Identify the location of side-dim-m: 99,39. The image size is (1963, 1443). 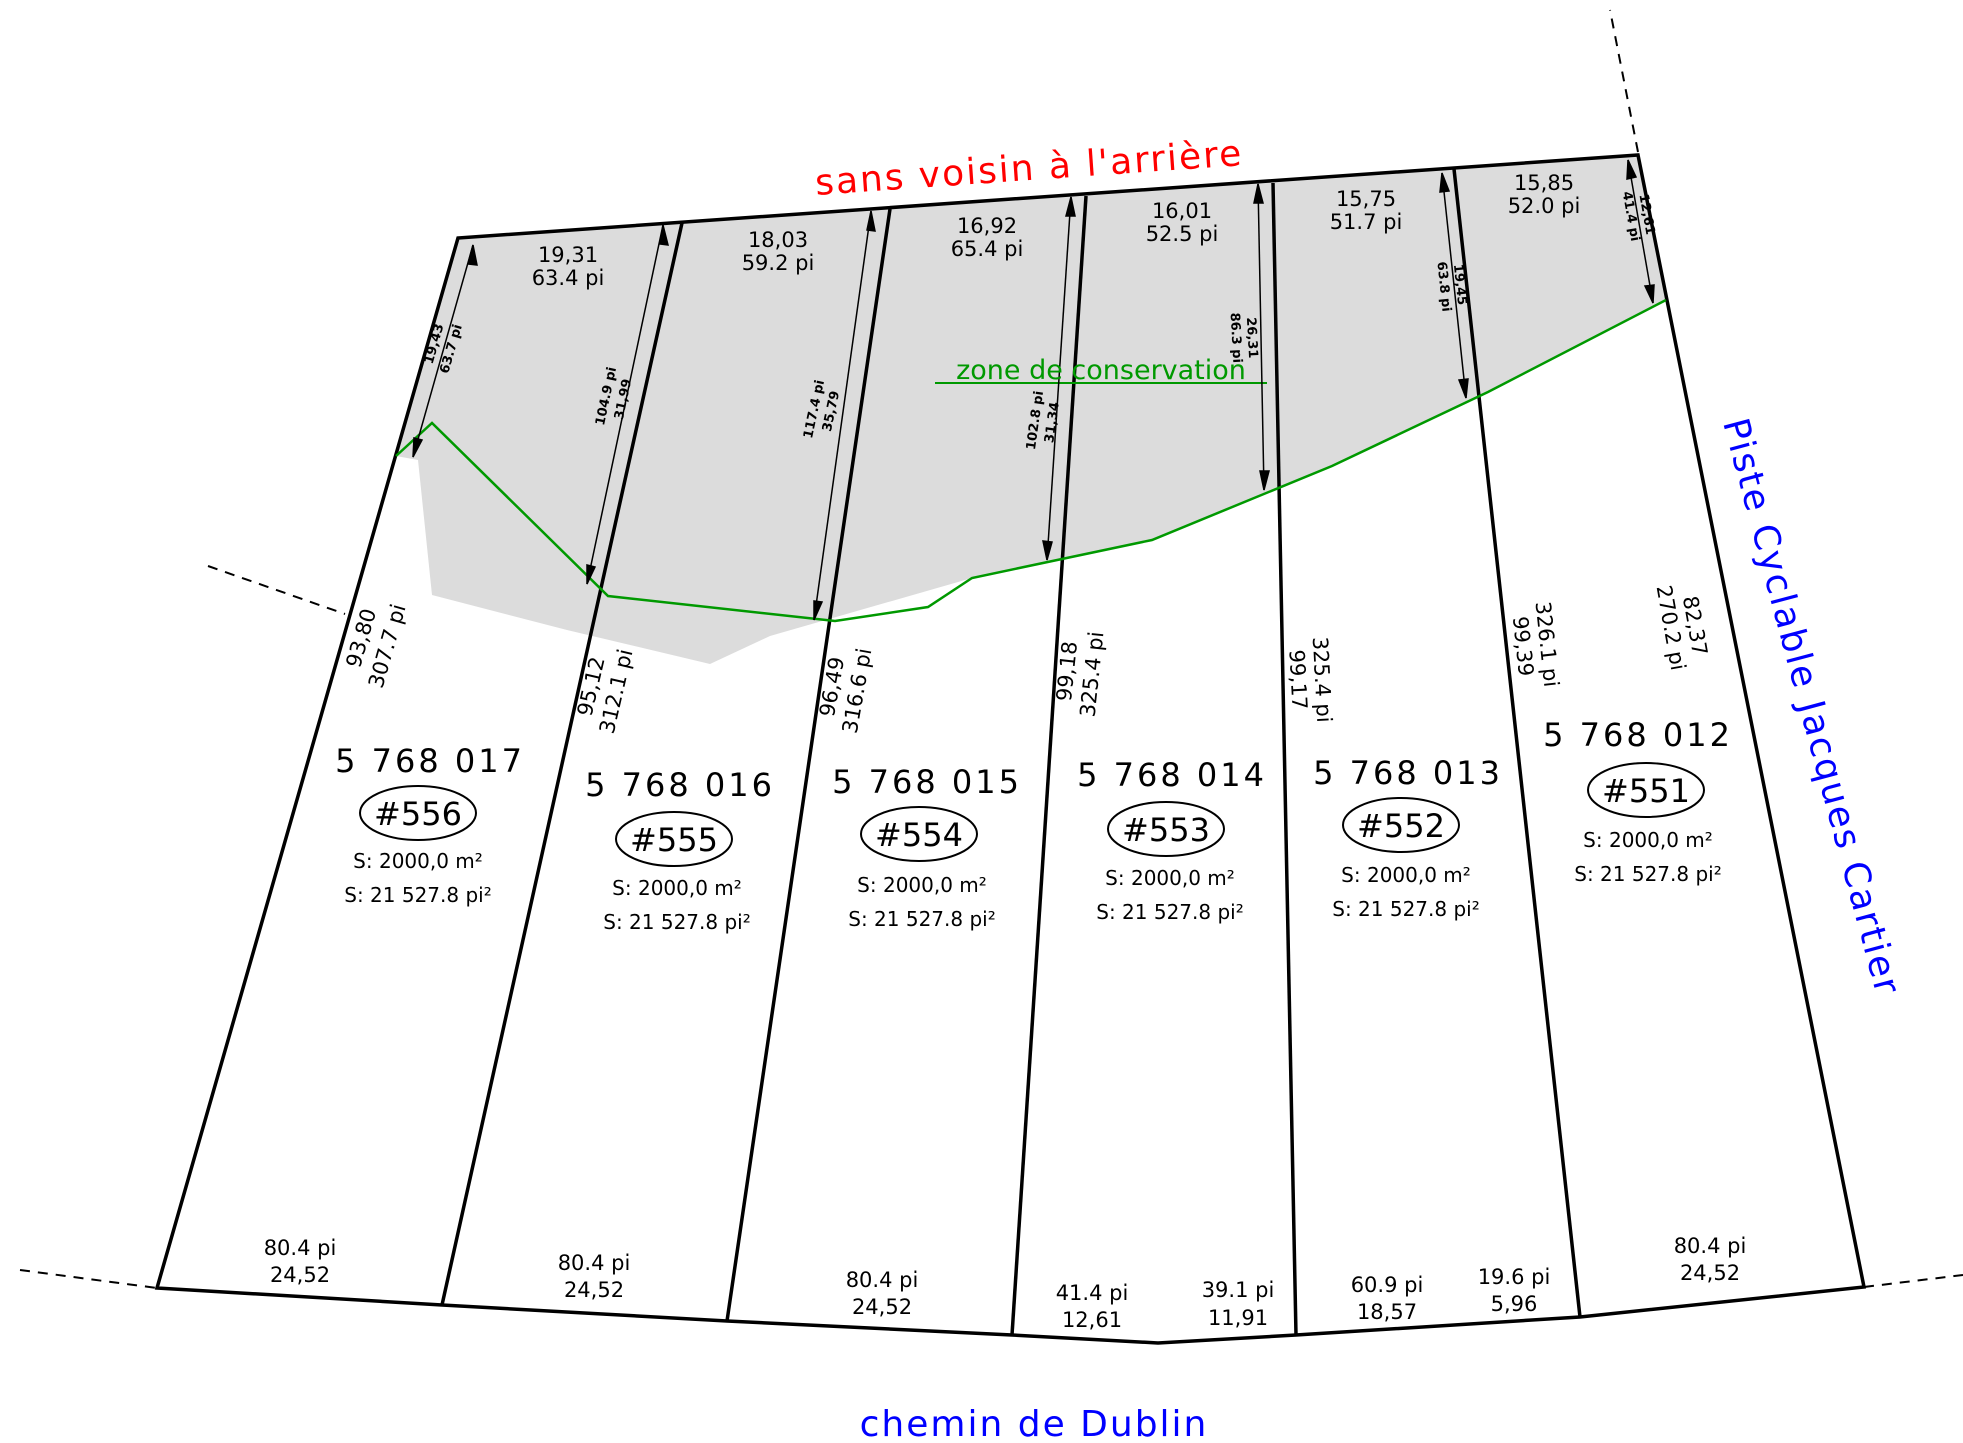
(1523, 646).